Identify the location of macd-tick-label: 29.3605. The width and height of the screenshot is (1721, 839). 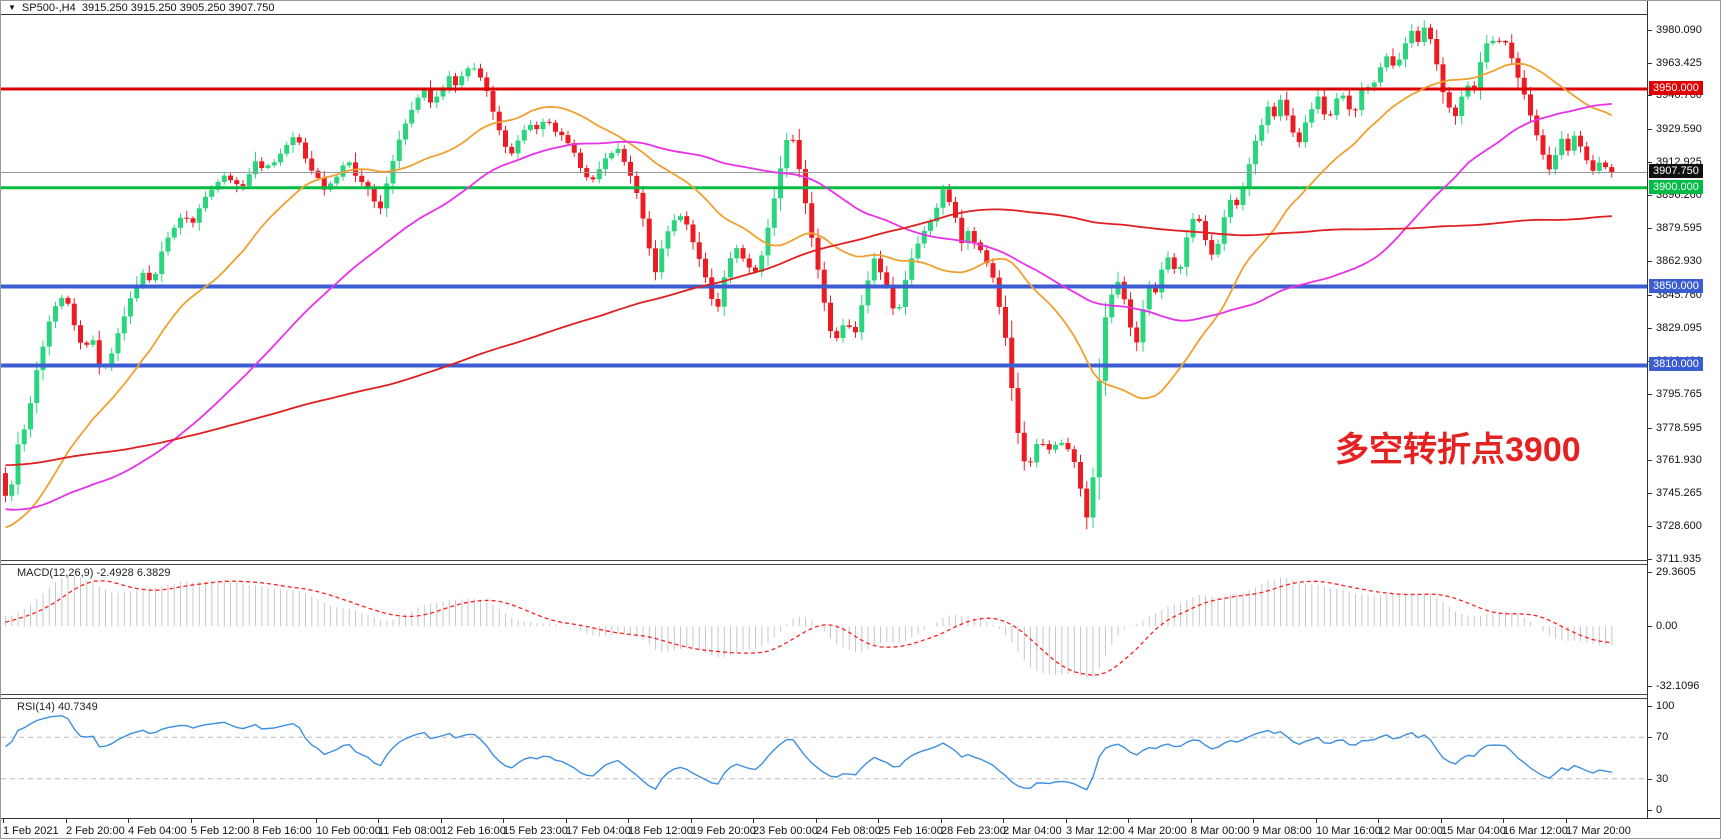
(1676, 572).